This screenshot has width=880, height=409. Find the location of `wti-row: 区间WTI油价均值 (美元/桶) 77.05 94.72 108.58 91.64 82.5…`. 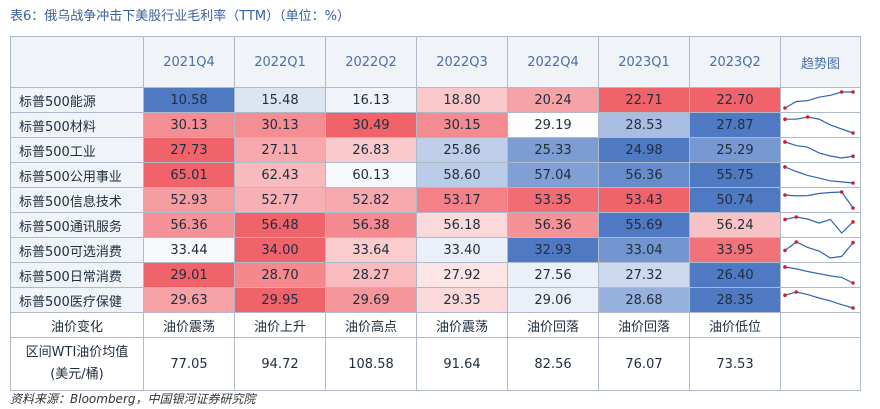

wti-row: 区间WTI油价均值 (美元/桶) 77.05 94.72 108.58 91.64 82.5… is located at coordinates (435, 364).